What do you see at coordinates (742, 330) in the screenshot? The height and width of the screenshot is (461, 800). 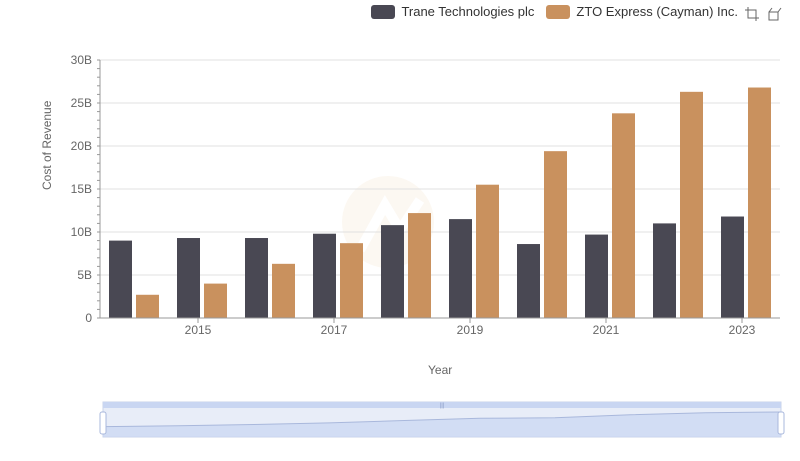 I see `x-tick-label: 2023` at bounding box center [742, 330].